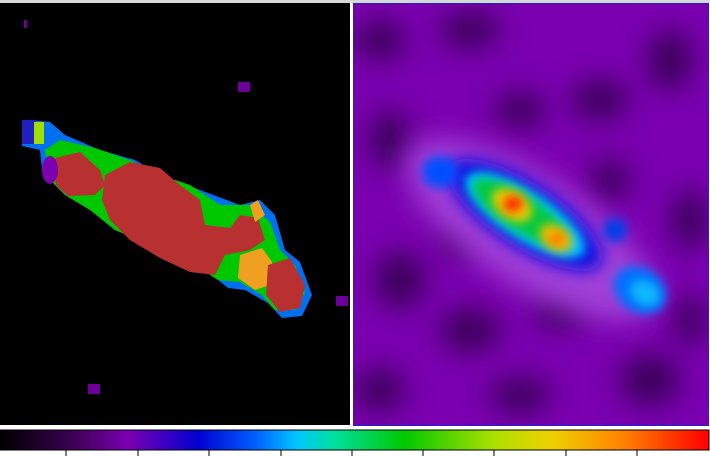  I want to click on source, so click(535, 230).